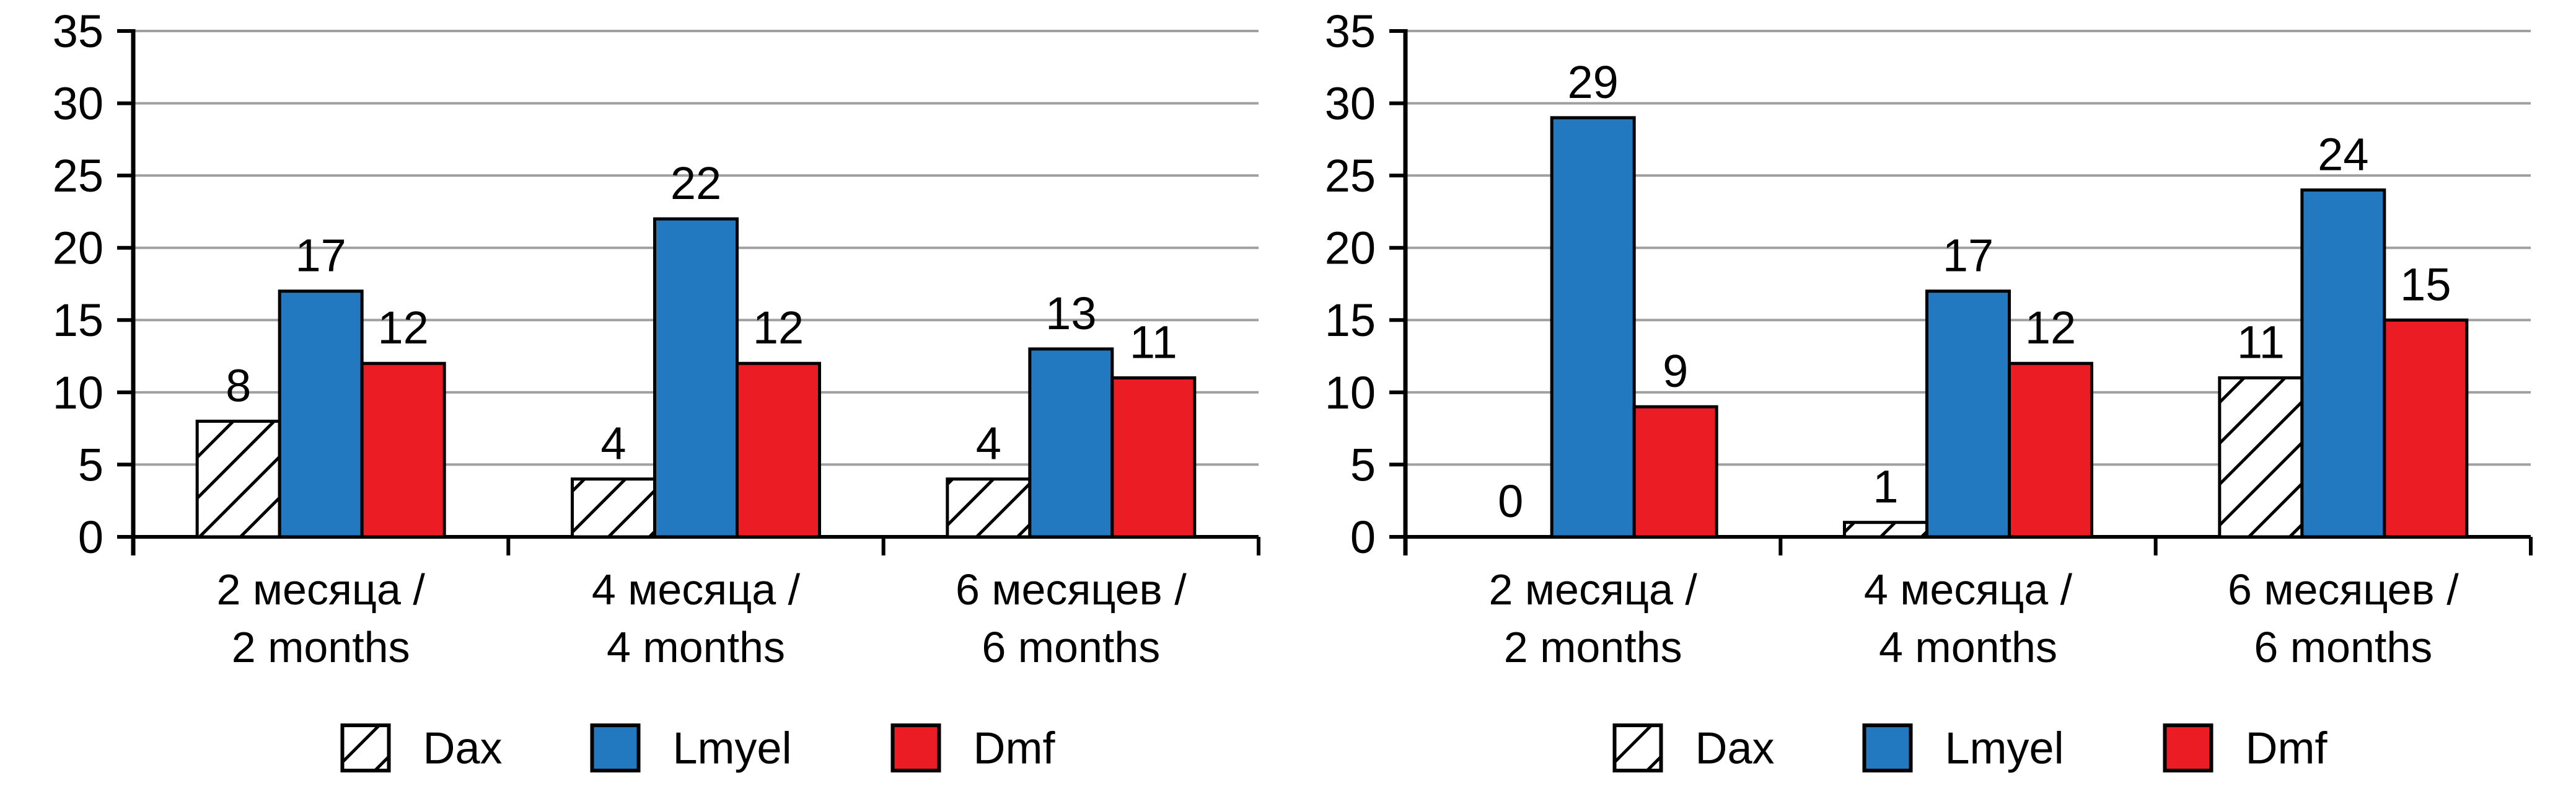  Describe the element at coordinates (1154, 342) in the screenshot. I see `value-label-dmf-2: 11` at that location.